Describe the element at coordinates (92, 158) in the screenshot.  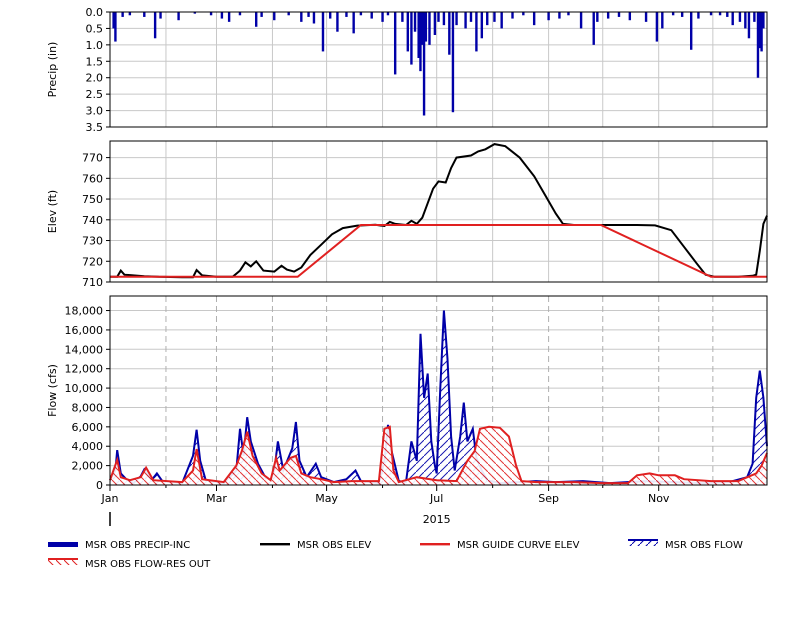
I see `tick-label-y: 770` at that location.